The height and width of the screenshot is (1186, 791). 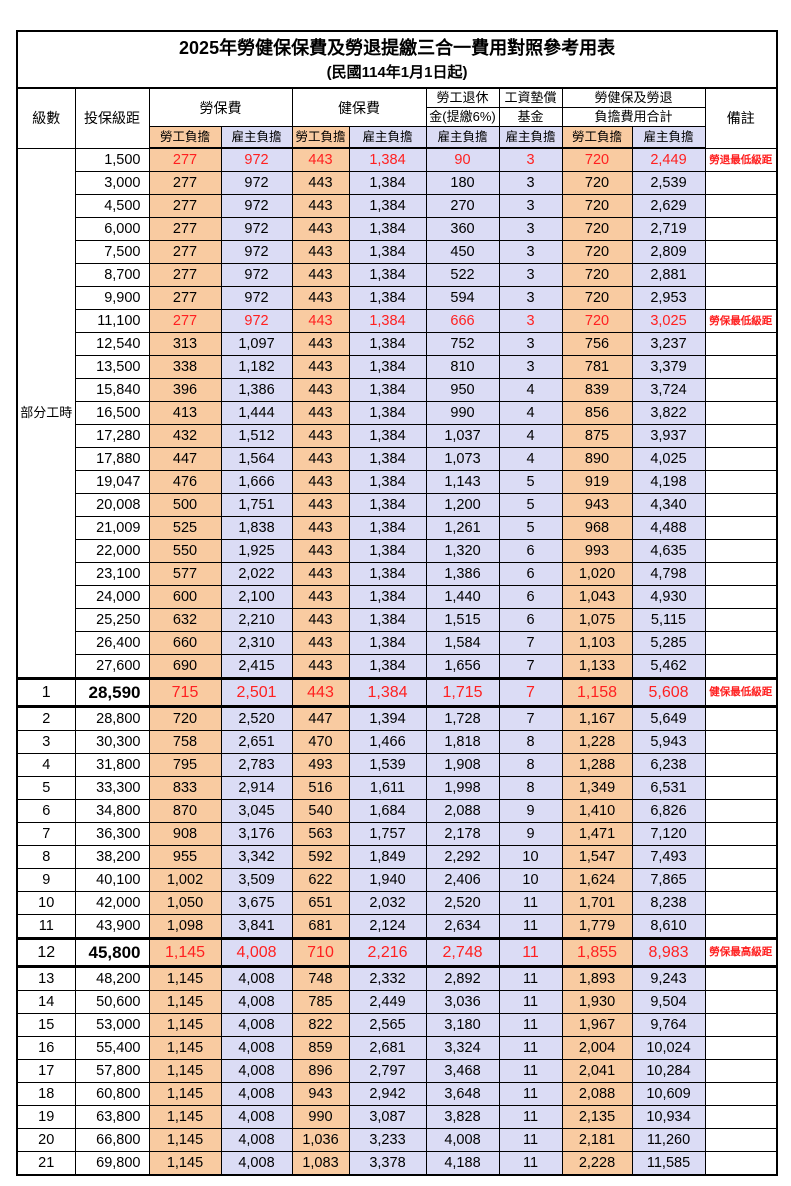 I want to click on total-employee-cell: 1,103, so click(x=597, y=643).